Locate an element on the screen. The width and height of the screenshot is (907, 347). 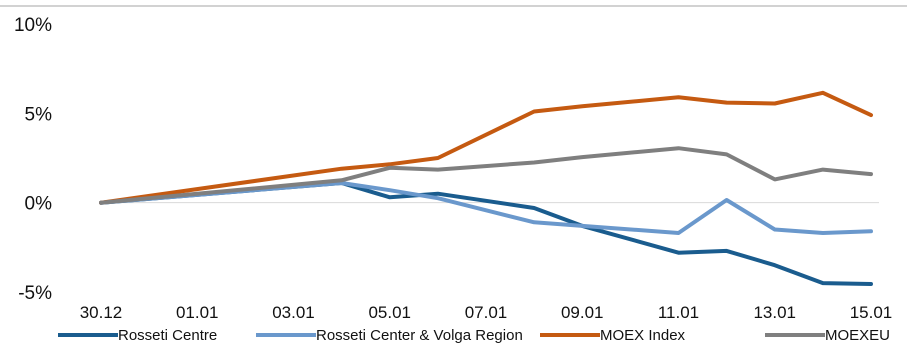
legend-label: Rosseti Centre is located at coordinates (167, 335).